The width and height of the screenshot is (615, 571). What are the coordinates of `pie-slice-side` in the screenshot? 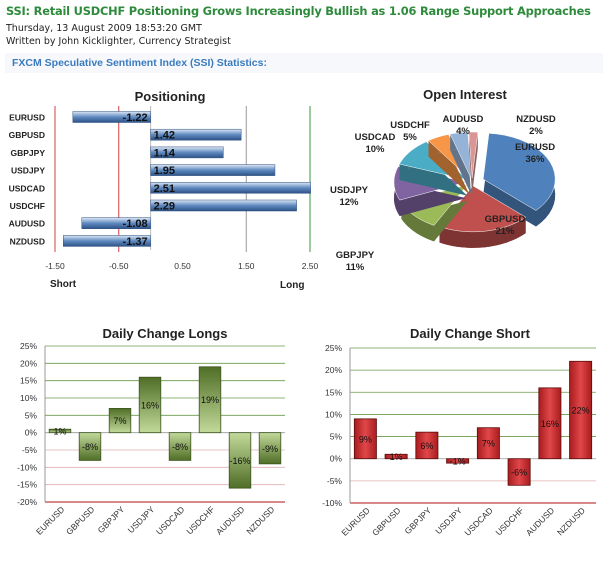 It's located at (449, 172).